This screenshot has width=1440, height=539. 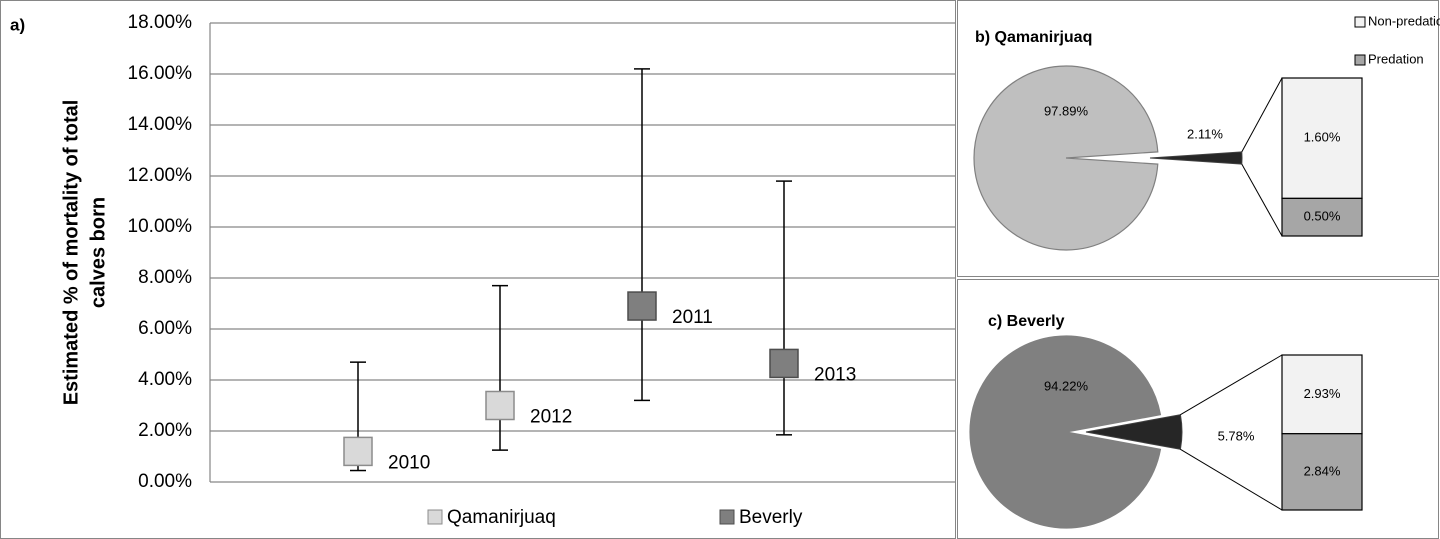 I want to click on breakdown-label: 2.93%, so click(x=1322, y=393).